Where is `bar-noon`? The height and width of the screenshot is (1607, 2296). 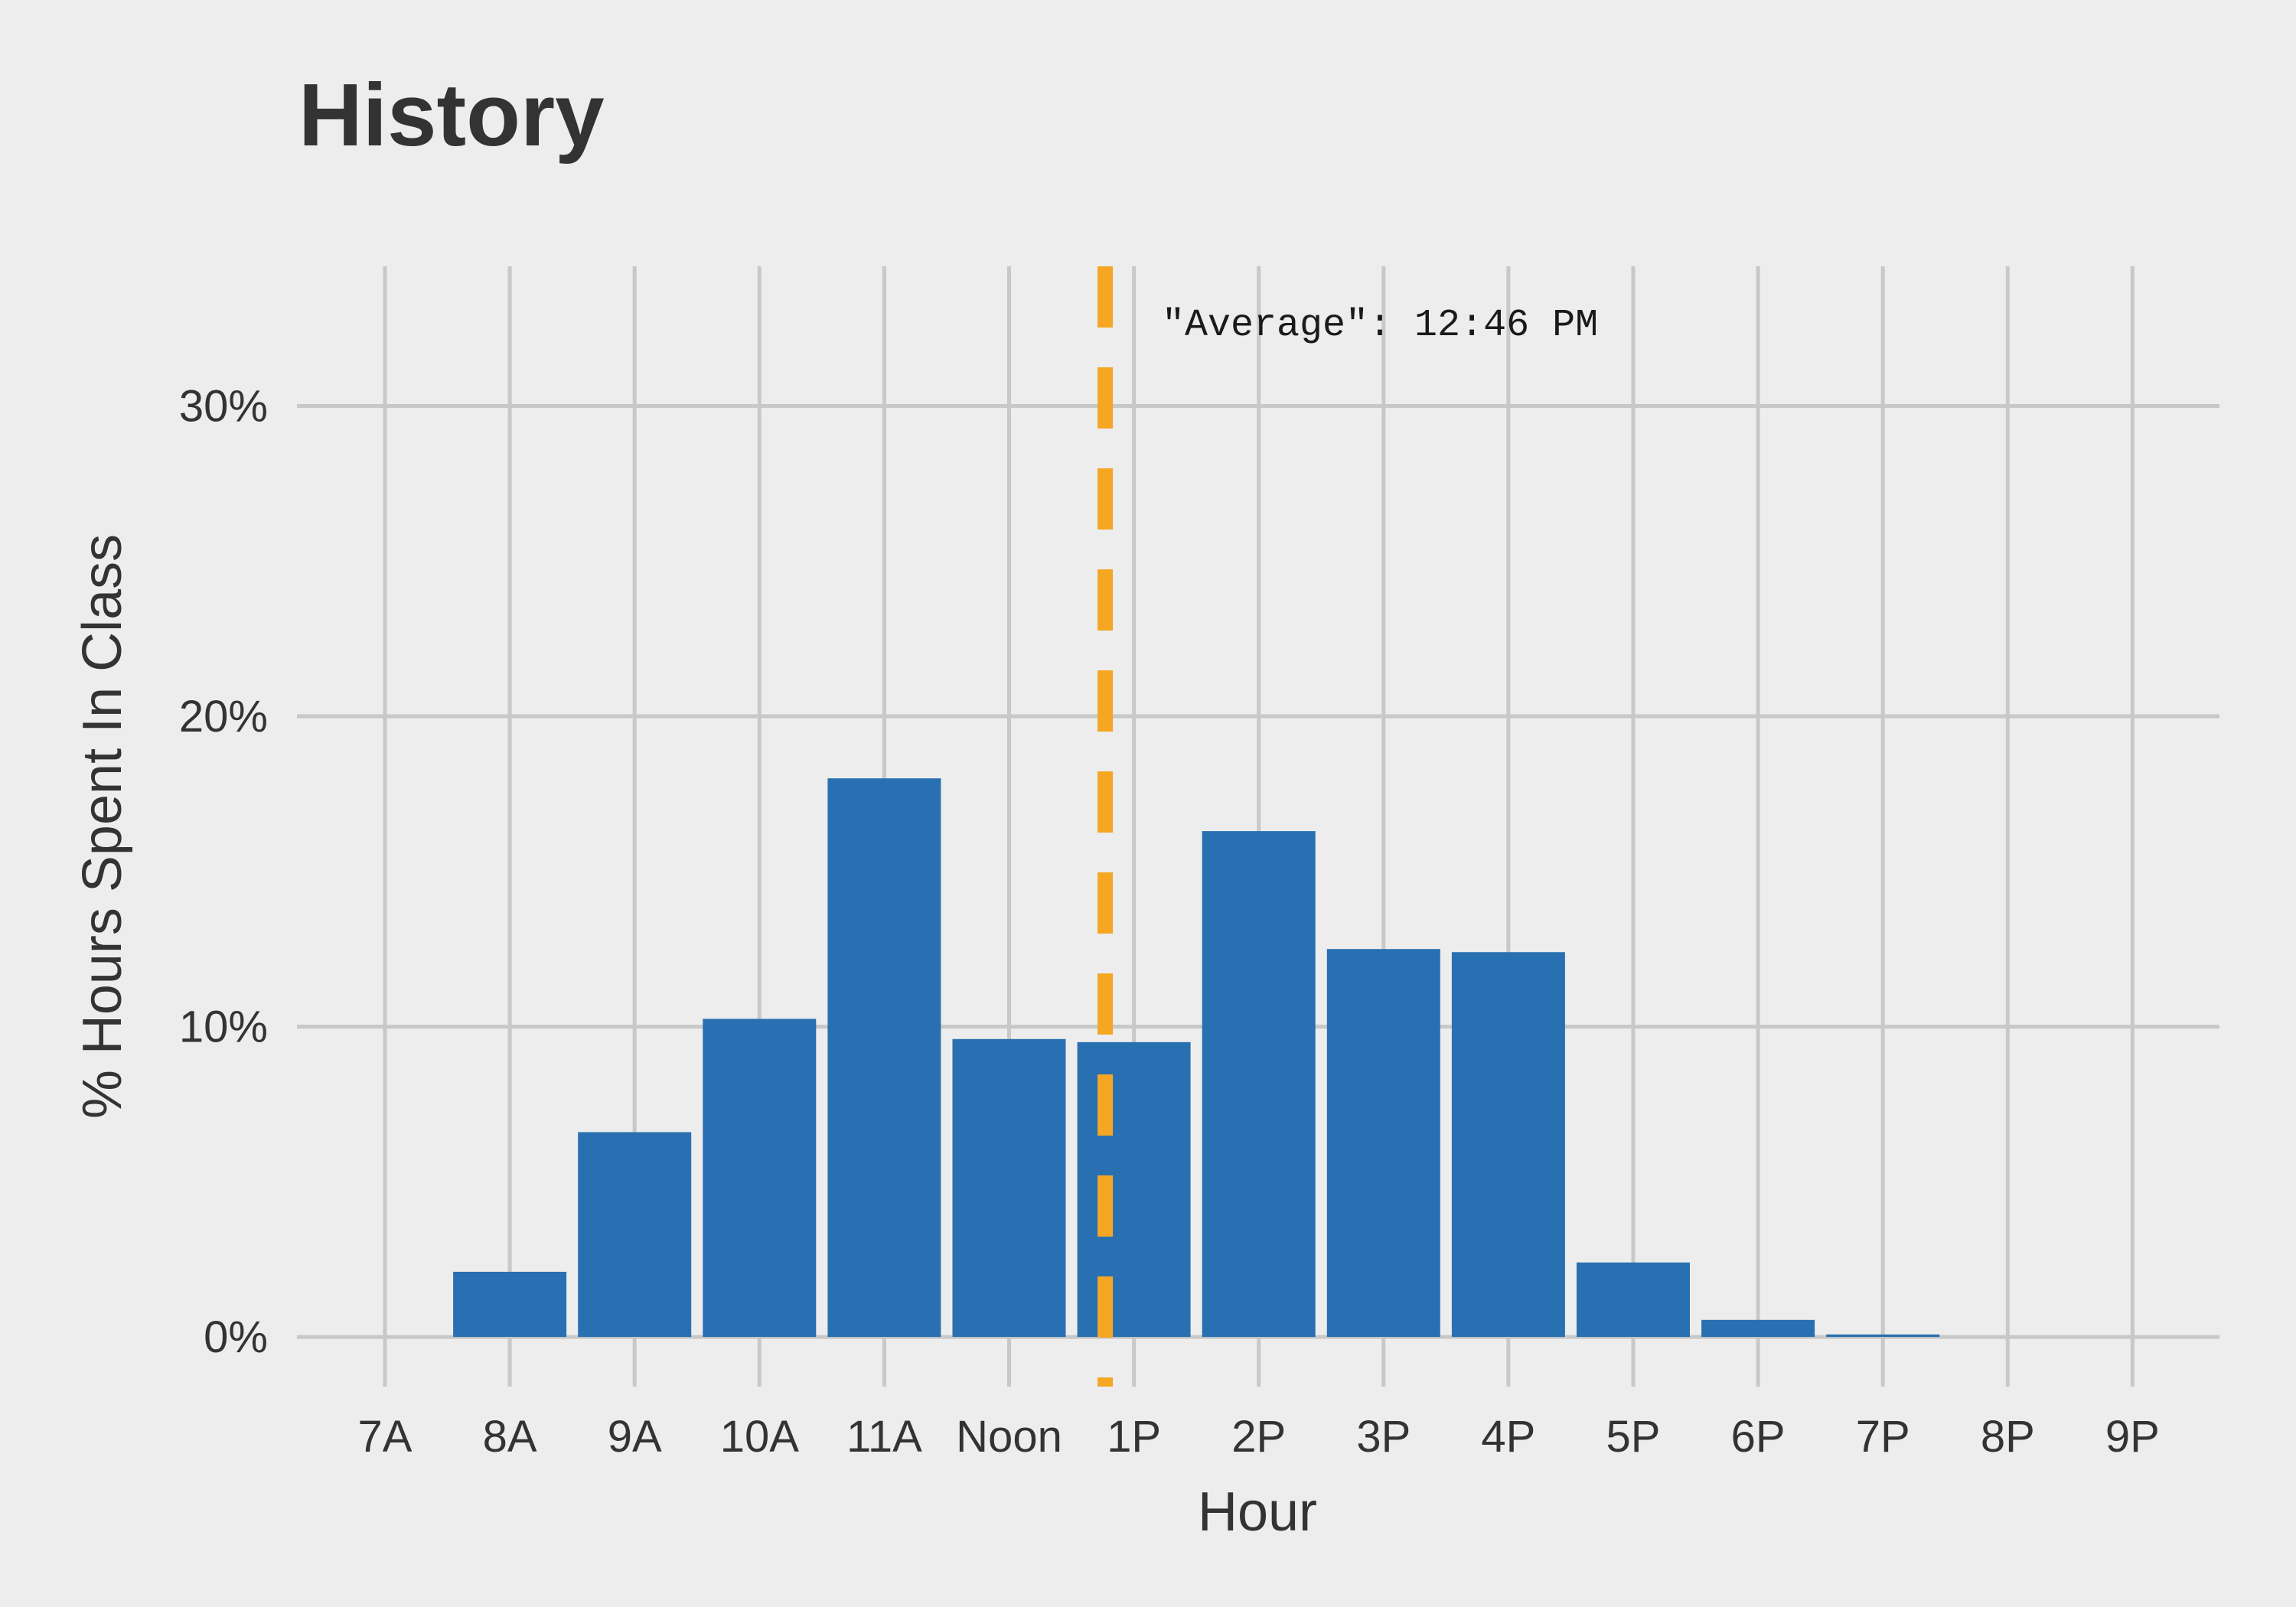 bar-noon is located at coordinates (1009, 1188).